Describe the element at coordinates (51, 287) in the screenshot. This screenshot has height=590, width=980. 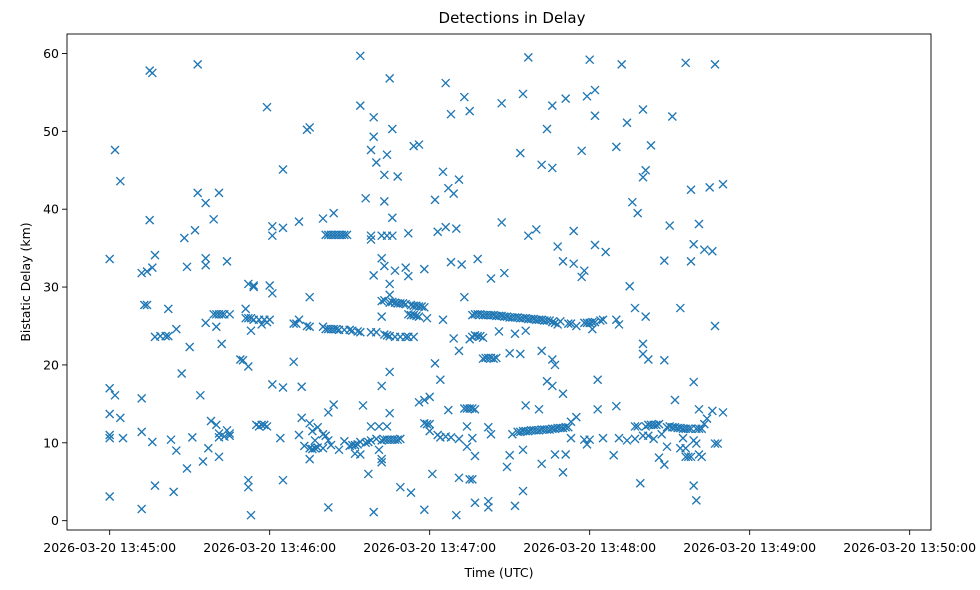
I see `y-tick-label: 30` at that location.